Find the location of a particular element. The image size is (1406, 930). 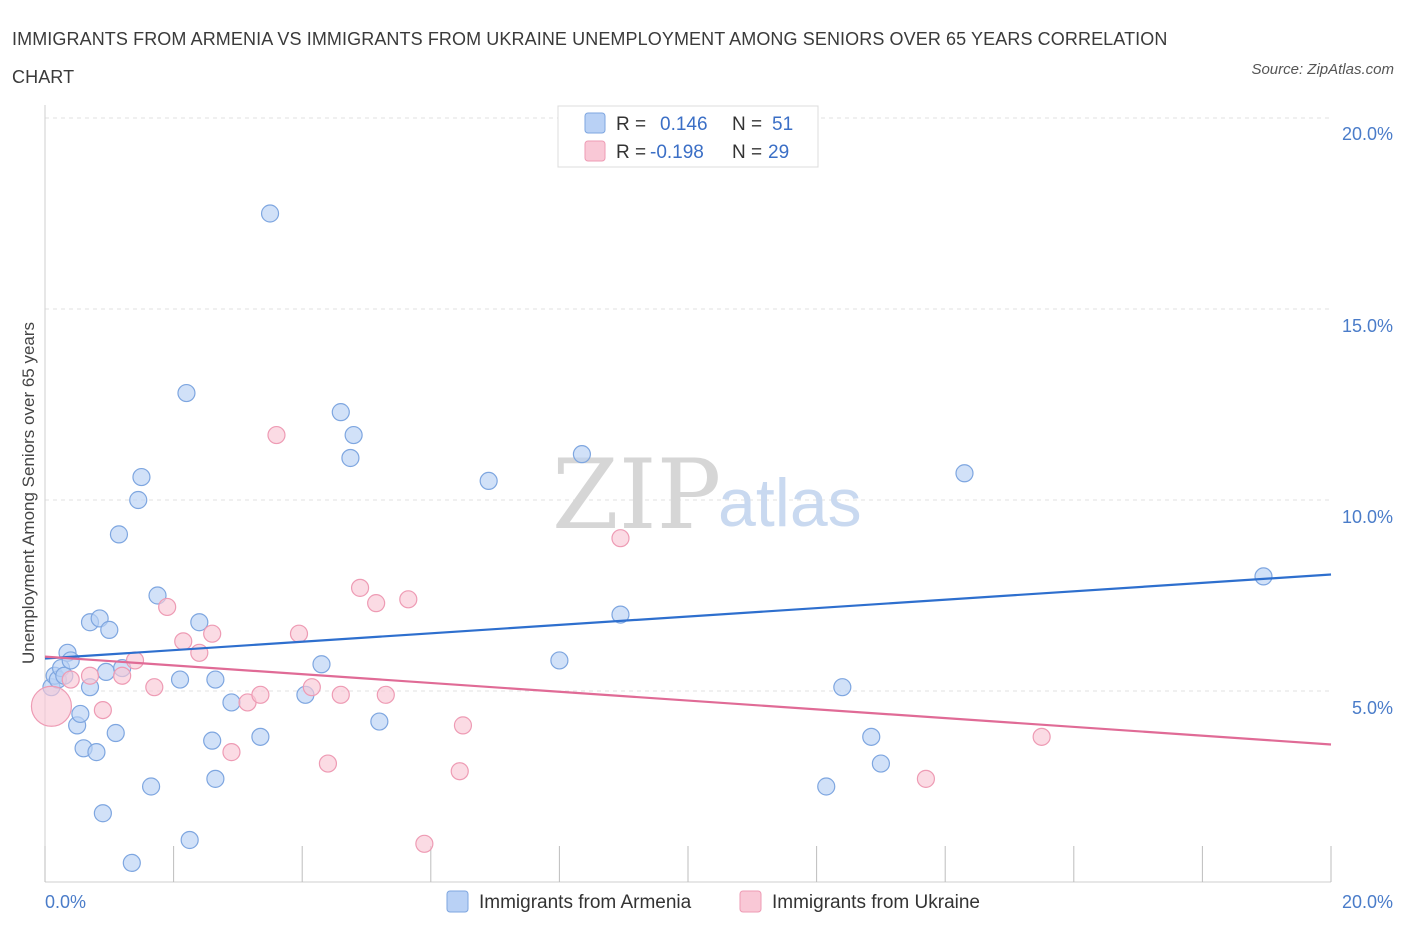

y-axis-label: Unemployment Among Seniors over 65 years is located at coordinates (28, 493).